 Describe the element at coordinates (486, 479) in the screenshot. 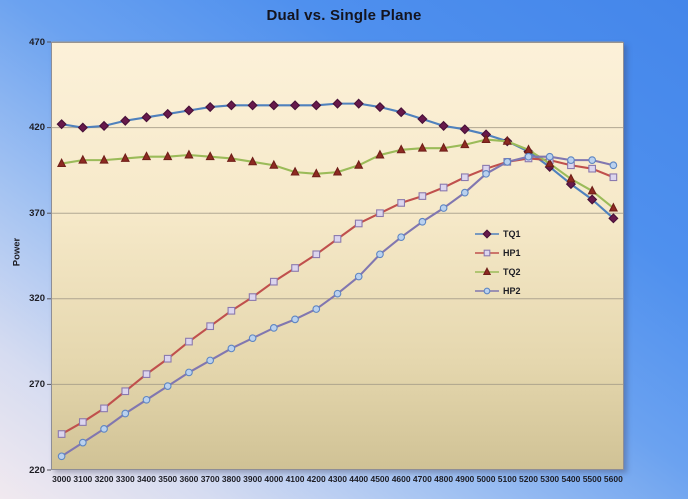

I see `x-tick-label: 5000` at that location.